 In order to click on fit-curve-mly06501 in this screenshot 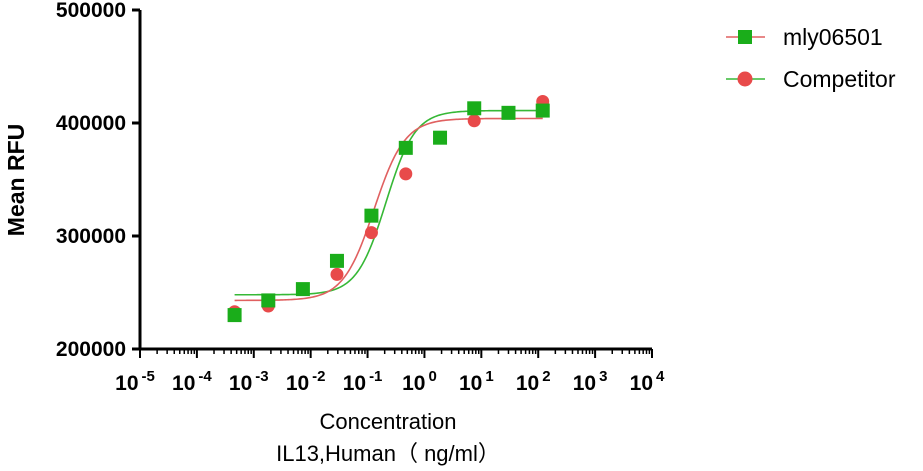, I will do `click(388, 202)`.